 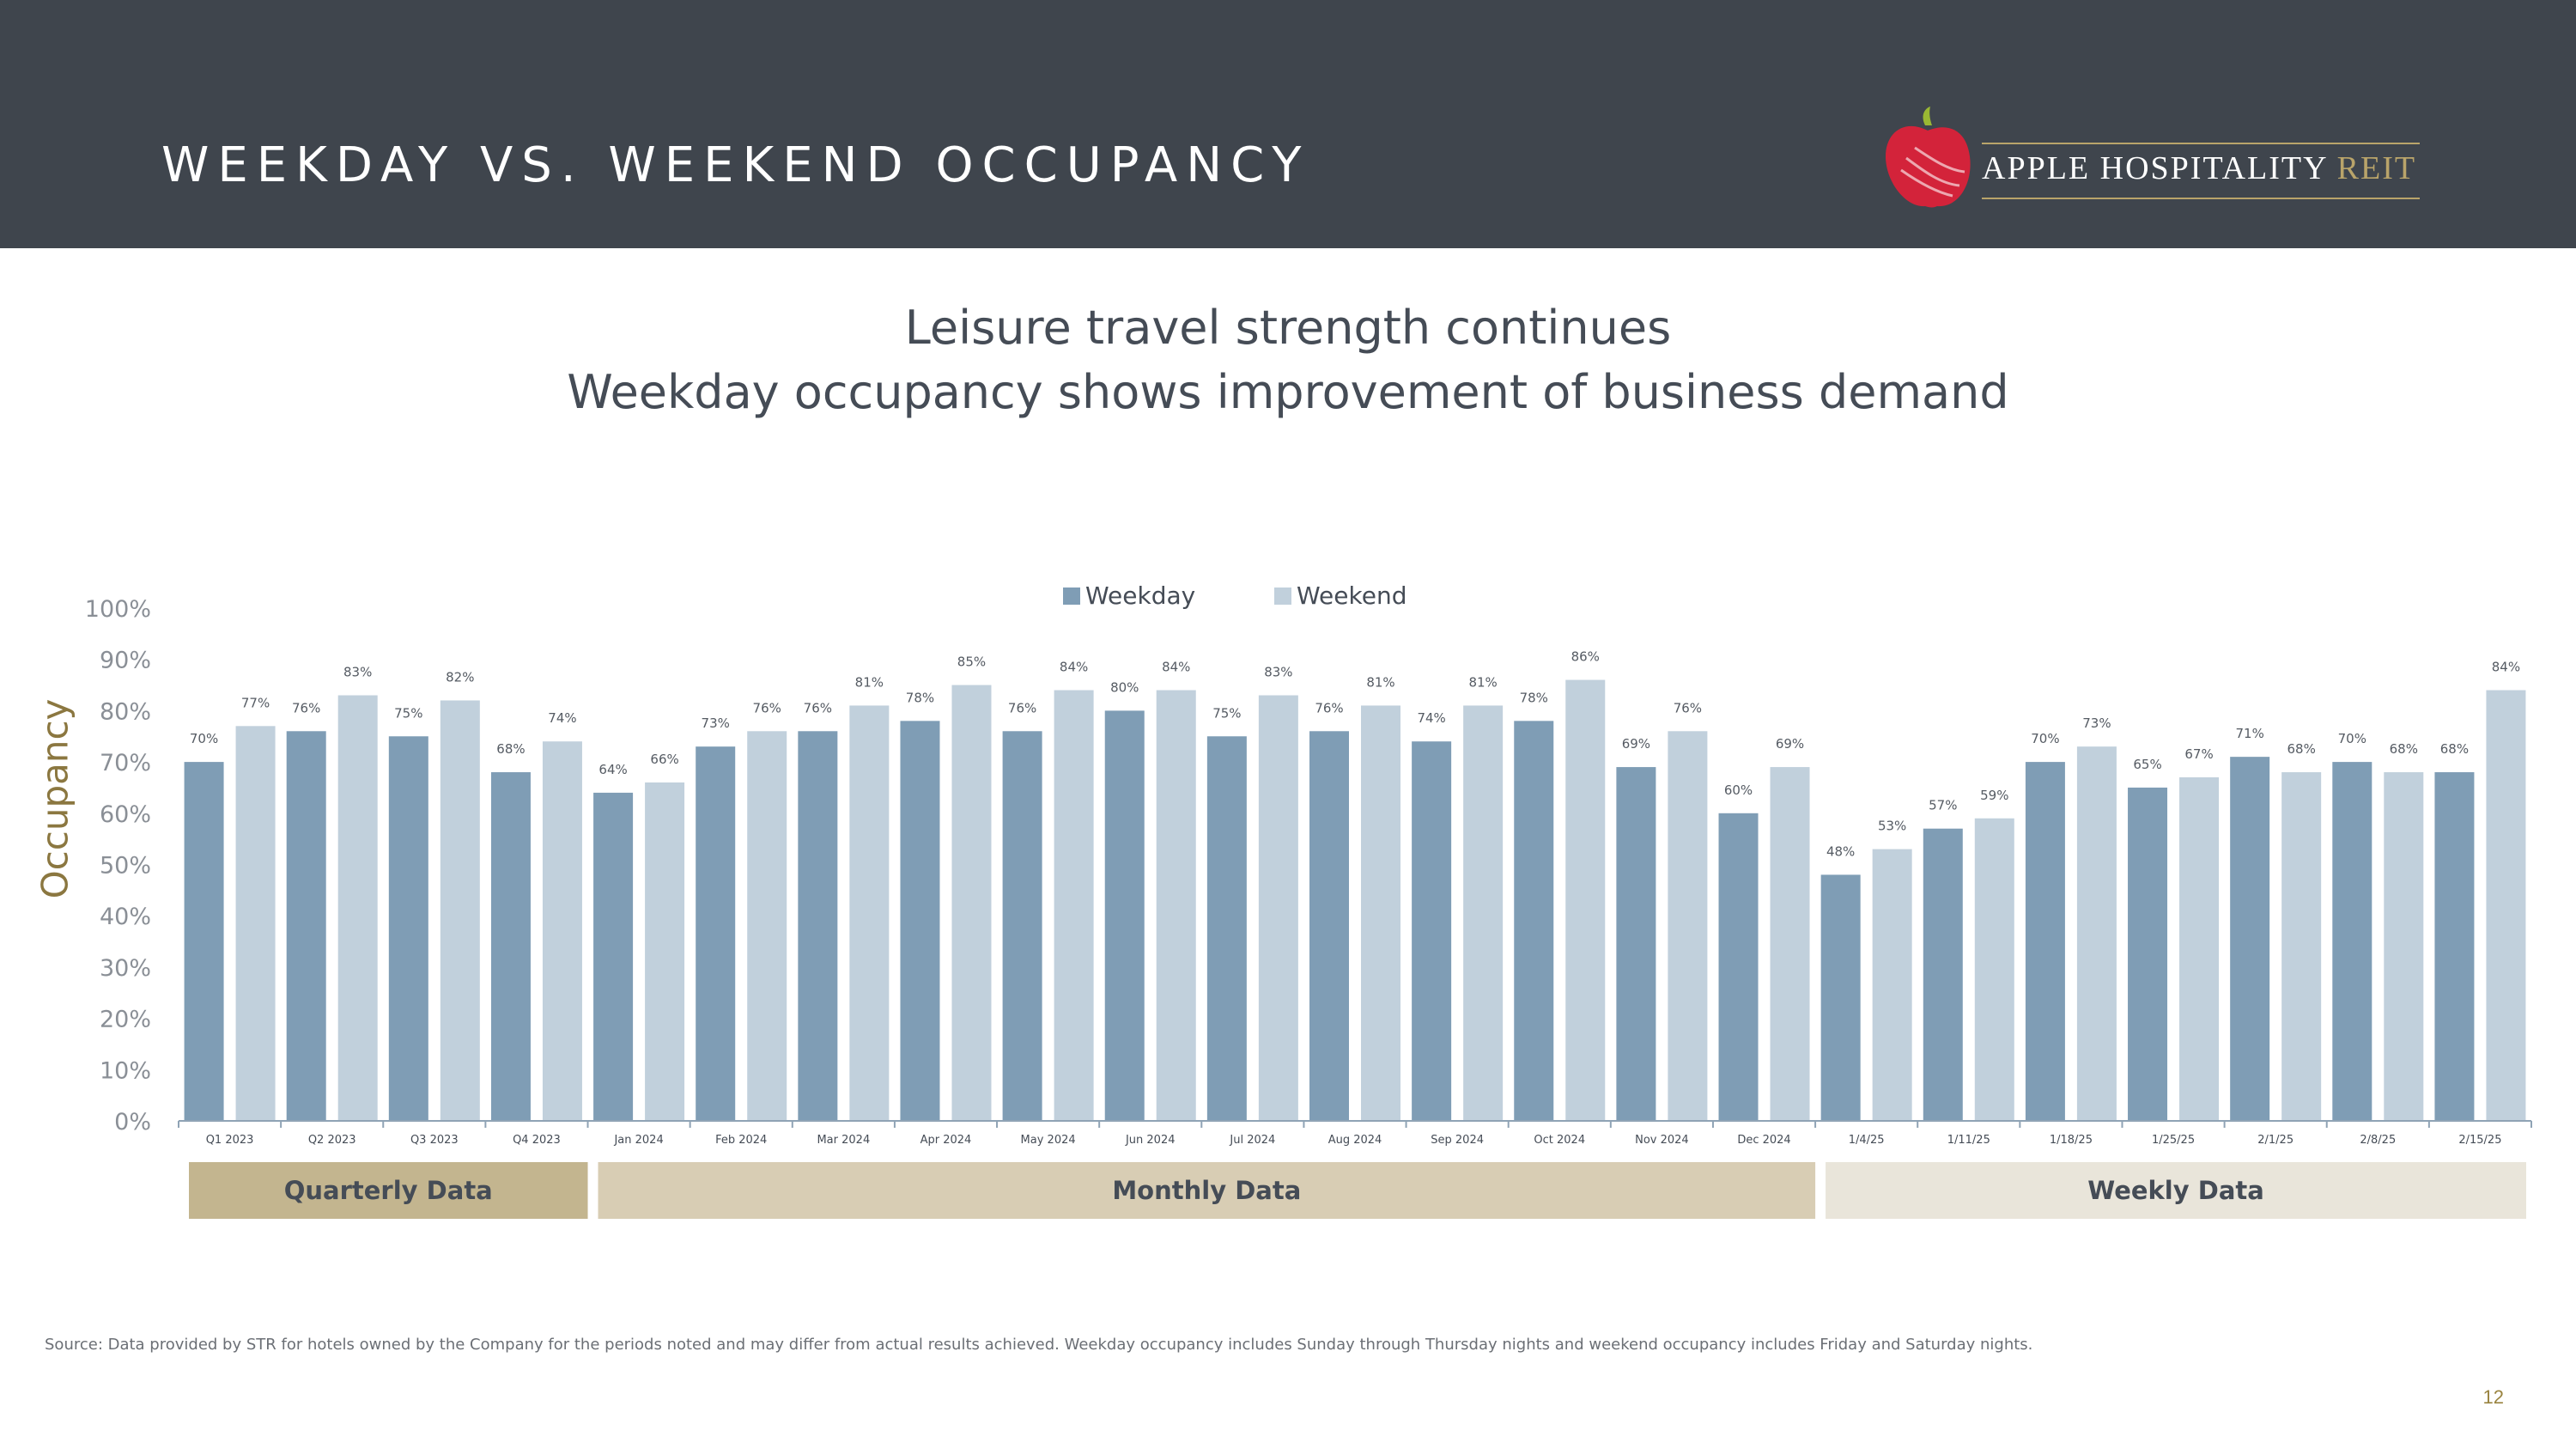 I want to click on data-label-weekday: 73%, so click(x=716, y=723).